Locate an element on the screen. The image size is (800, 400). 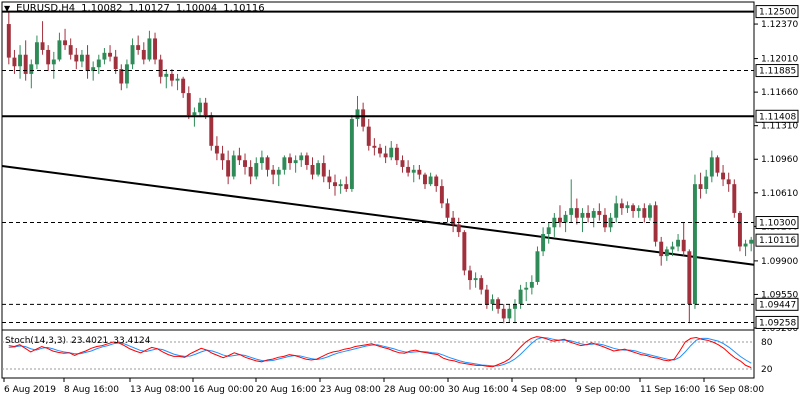
time-tick-label: 20 Aug 16:00 is located at coordinates (286, 390).